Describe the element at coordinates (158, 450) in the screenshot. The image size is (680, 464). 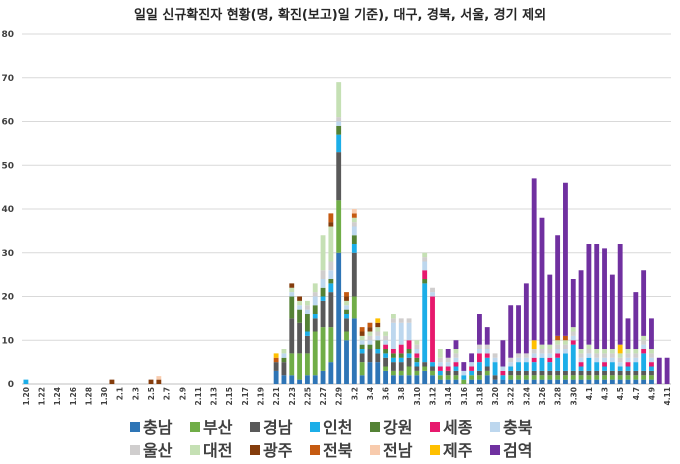
I see `legend-label: 울산` at that location.